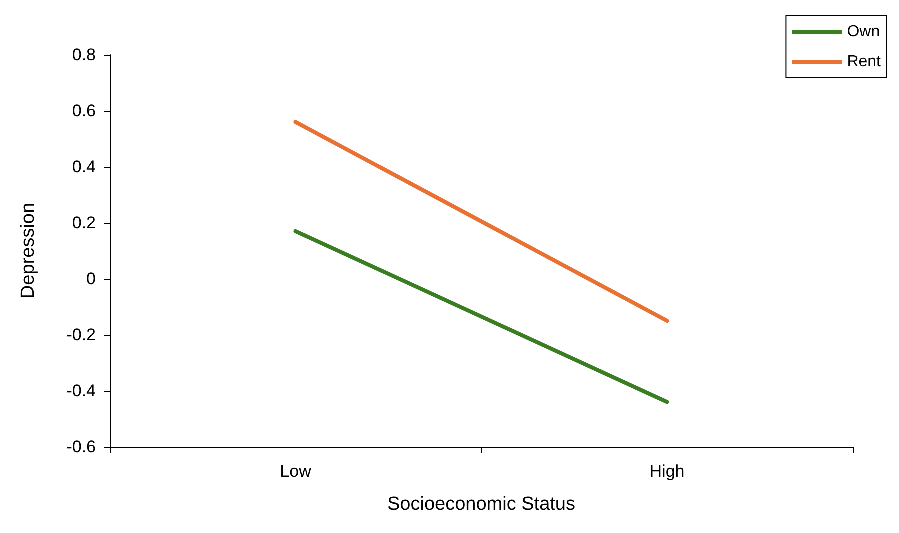 This screenshot has width=899, height=533. I want to click on x-tick-label: Low, so click(296, 471).